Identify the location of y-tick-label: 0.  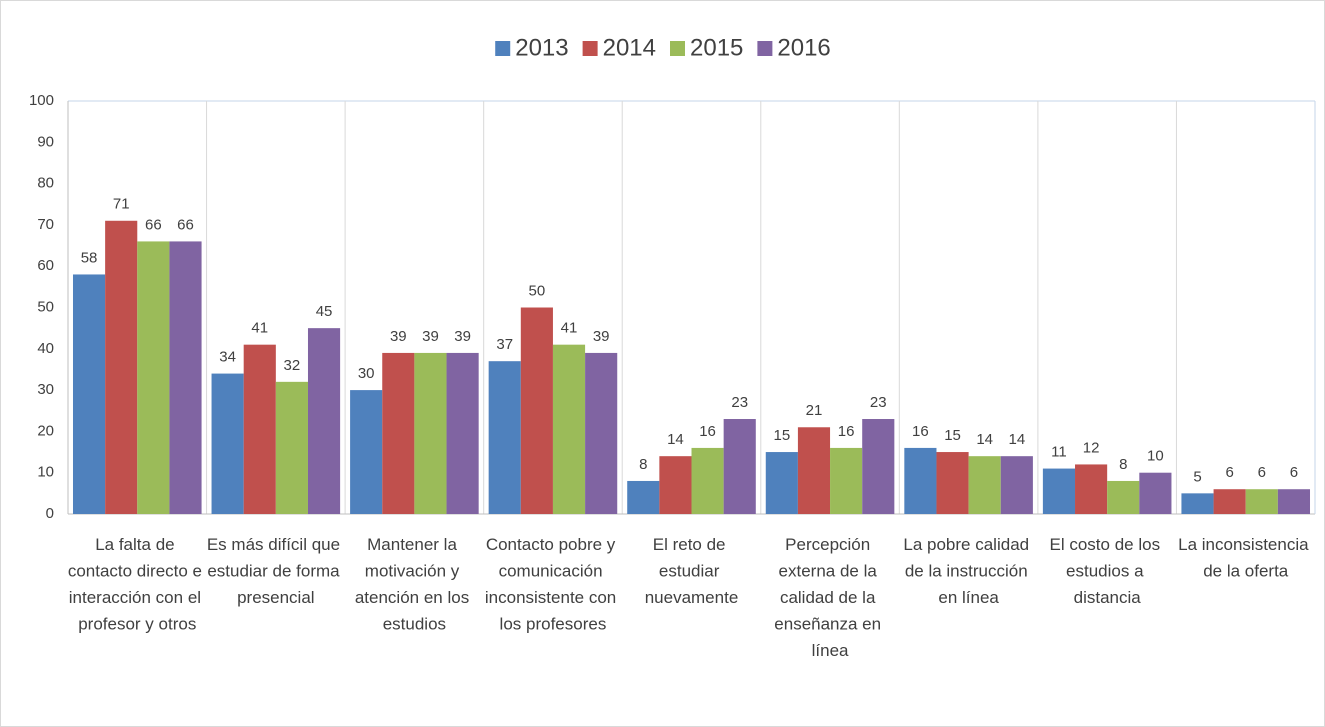
(50, 513).